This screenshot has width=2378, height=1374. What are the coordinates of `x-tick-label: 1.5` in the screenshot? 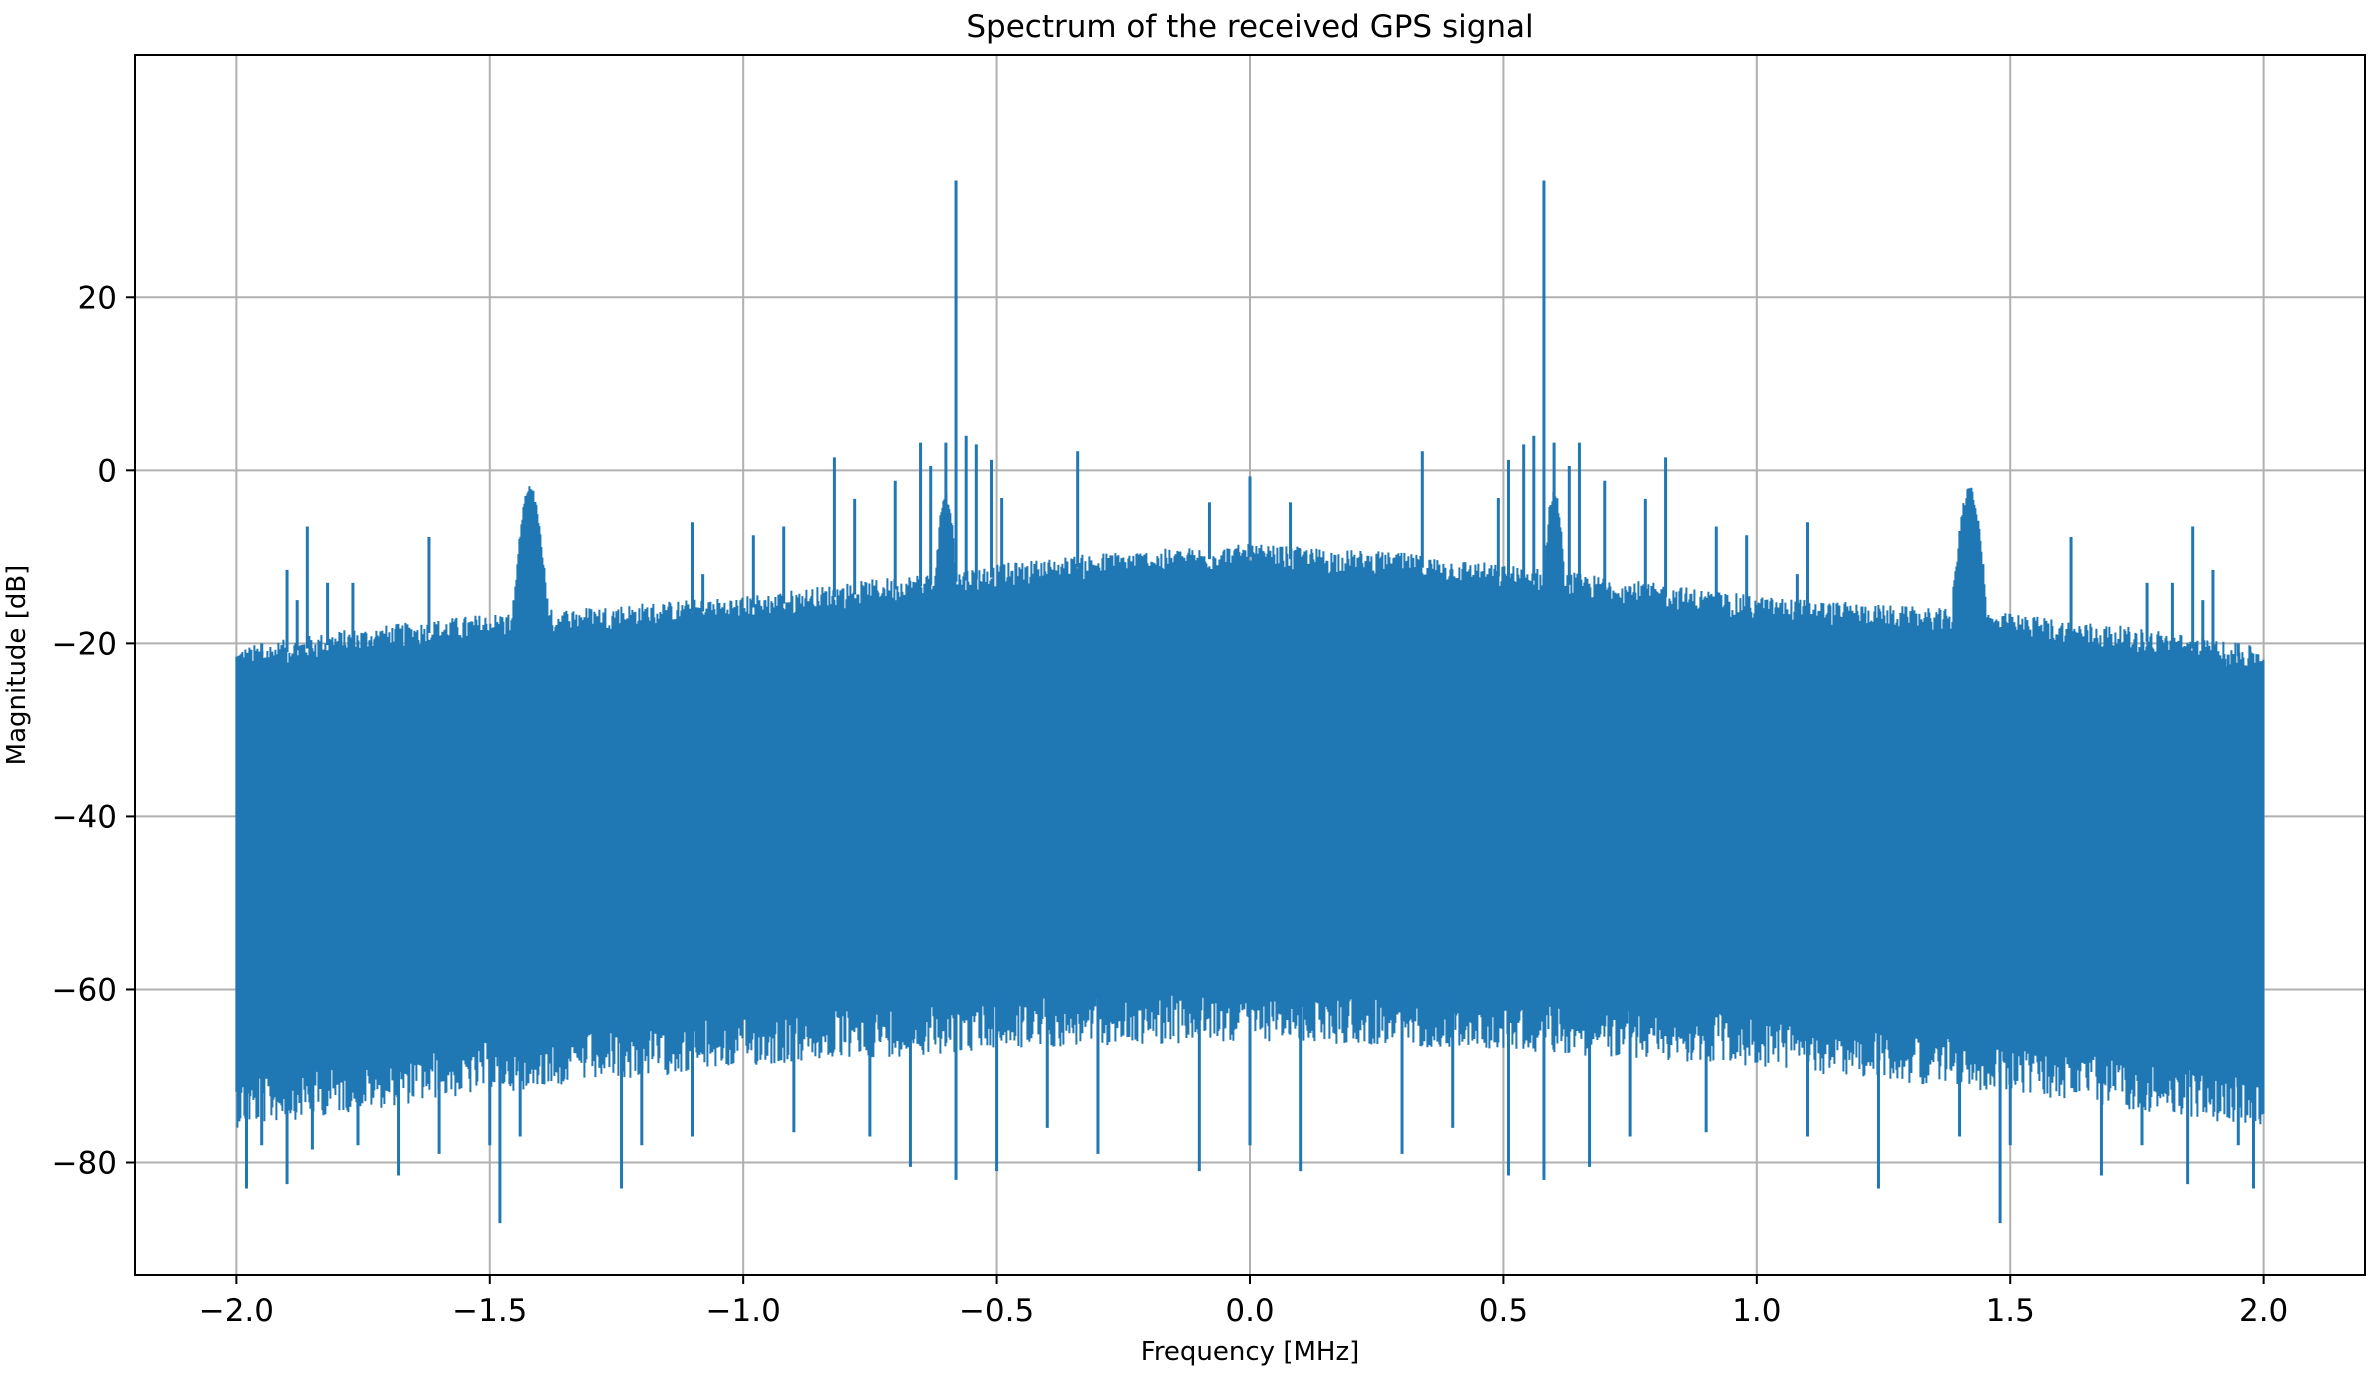 It's located at (2010, 1311).